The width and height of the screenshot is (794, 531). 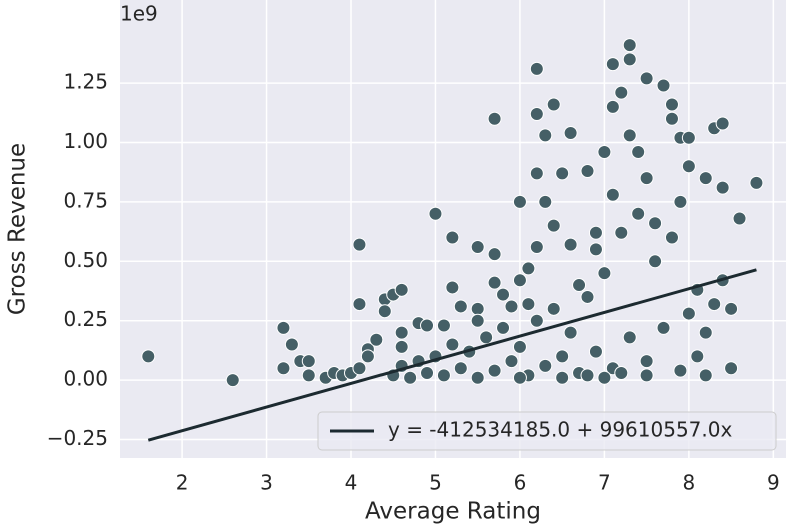 I want to click on x-tick-label: 9, so click(x=773, y=483).